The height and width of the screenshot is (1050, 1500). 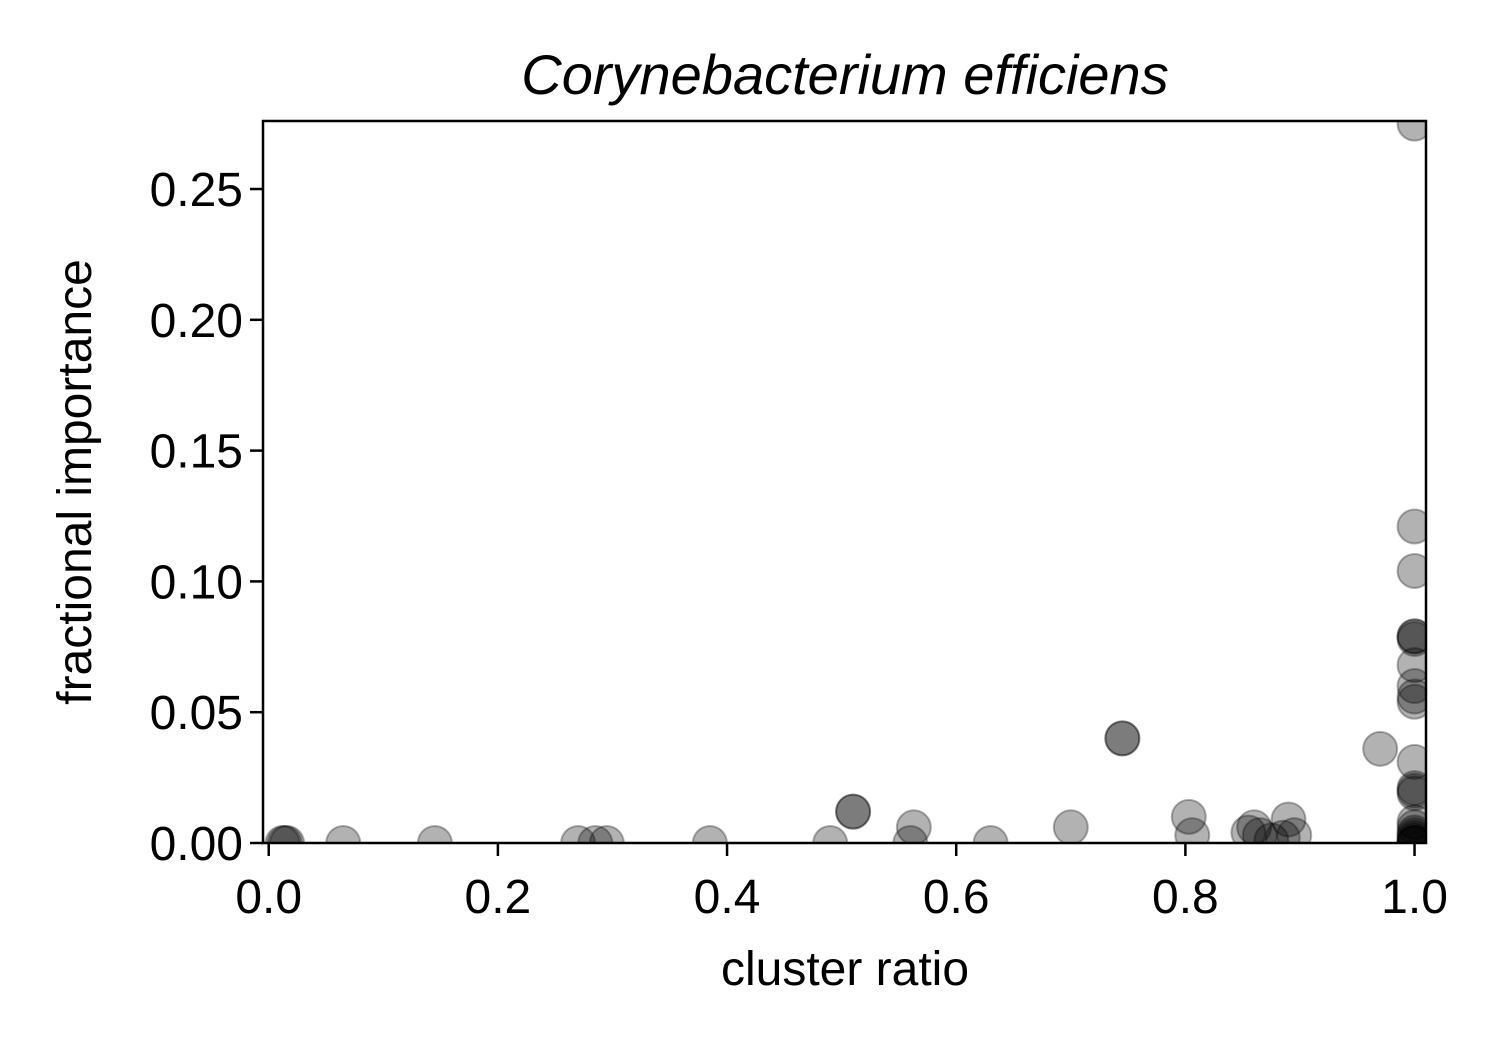 I want to click on y-tick-label: 0.20, so click(x=196, y=321).